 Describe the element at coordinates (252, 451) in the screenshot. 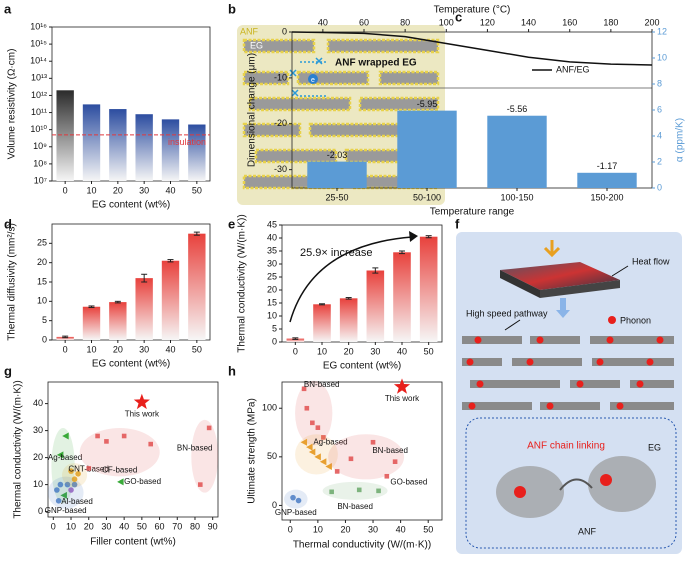

I see `axis-title: Ultimate strength (MPa)` at that location.